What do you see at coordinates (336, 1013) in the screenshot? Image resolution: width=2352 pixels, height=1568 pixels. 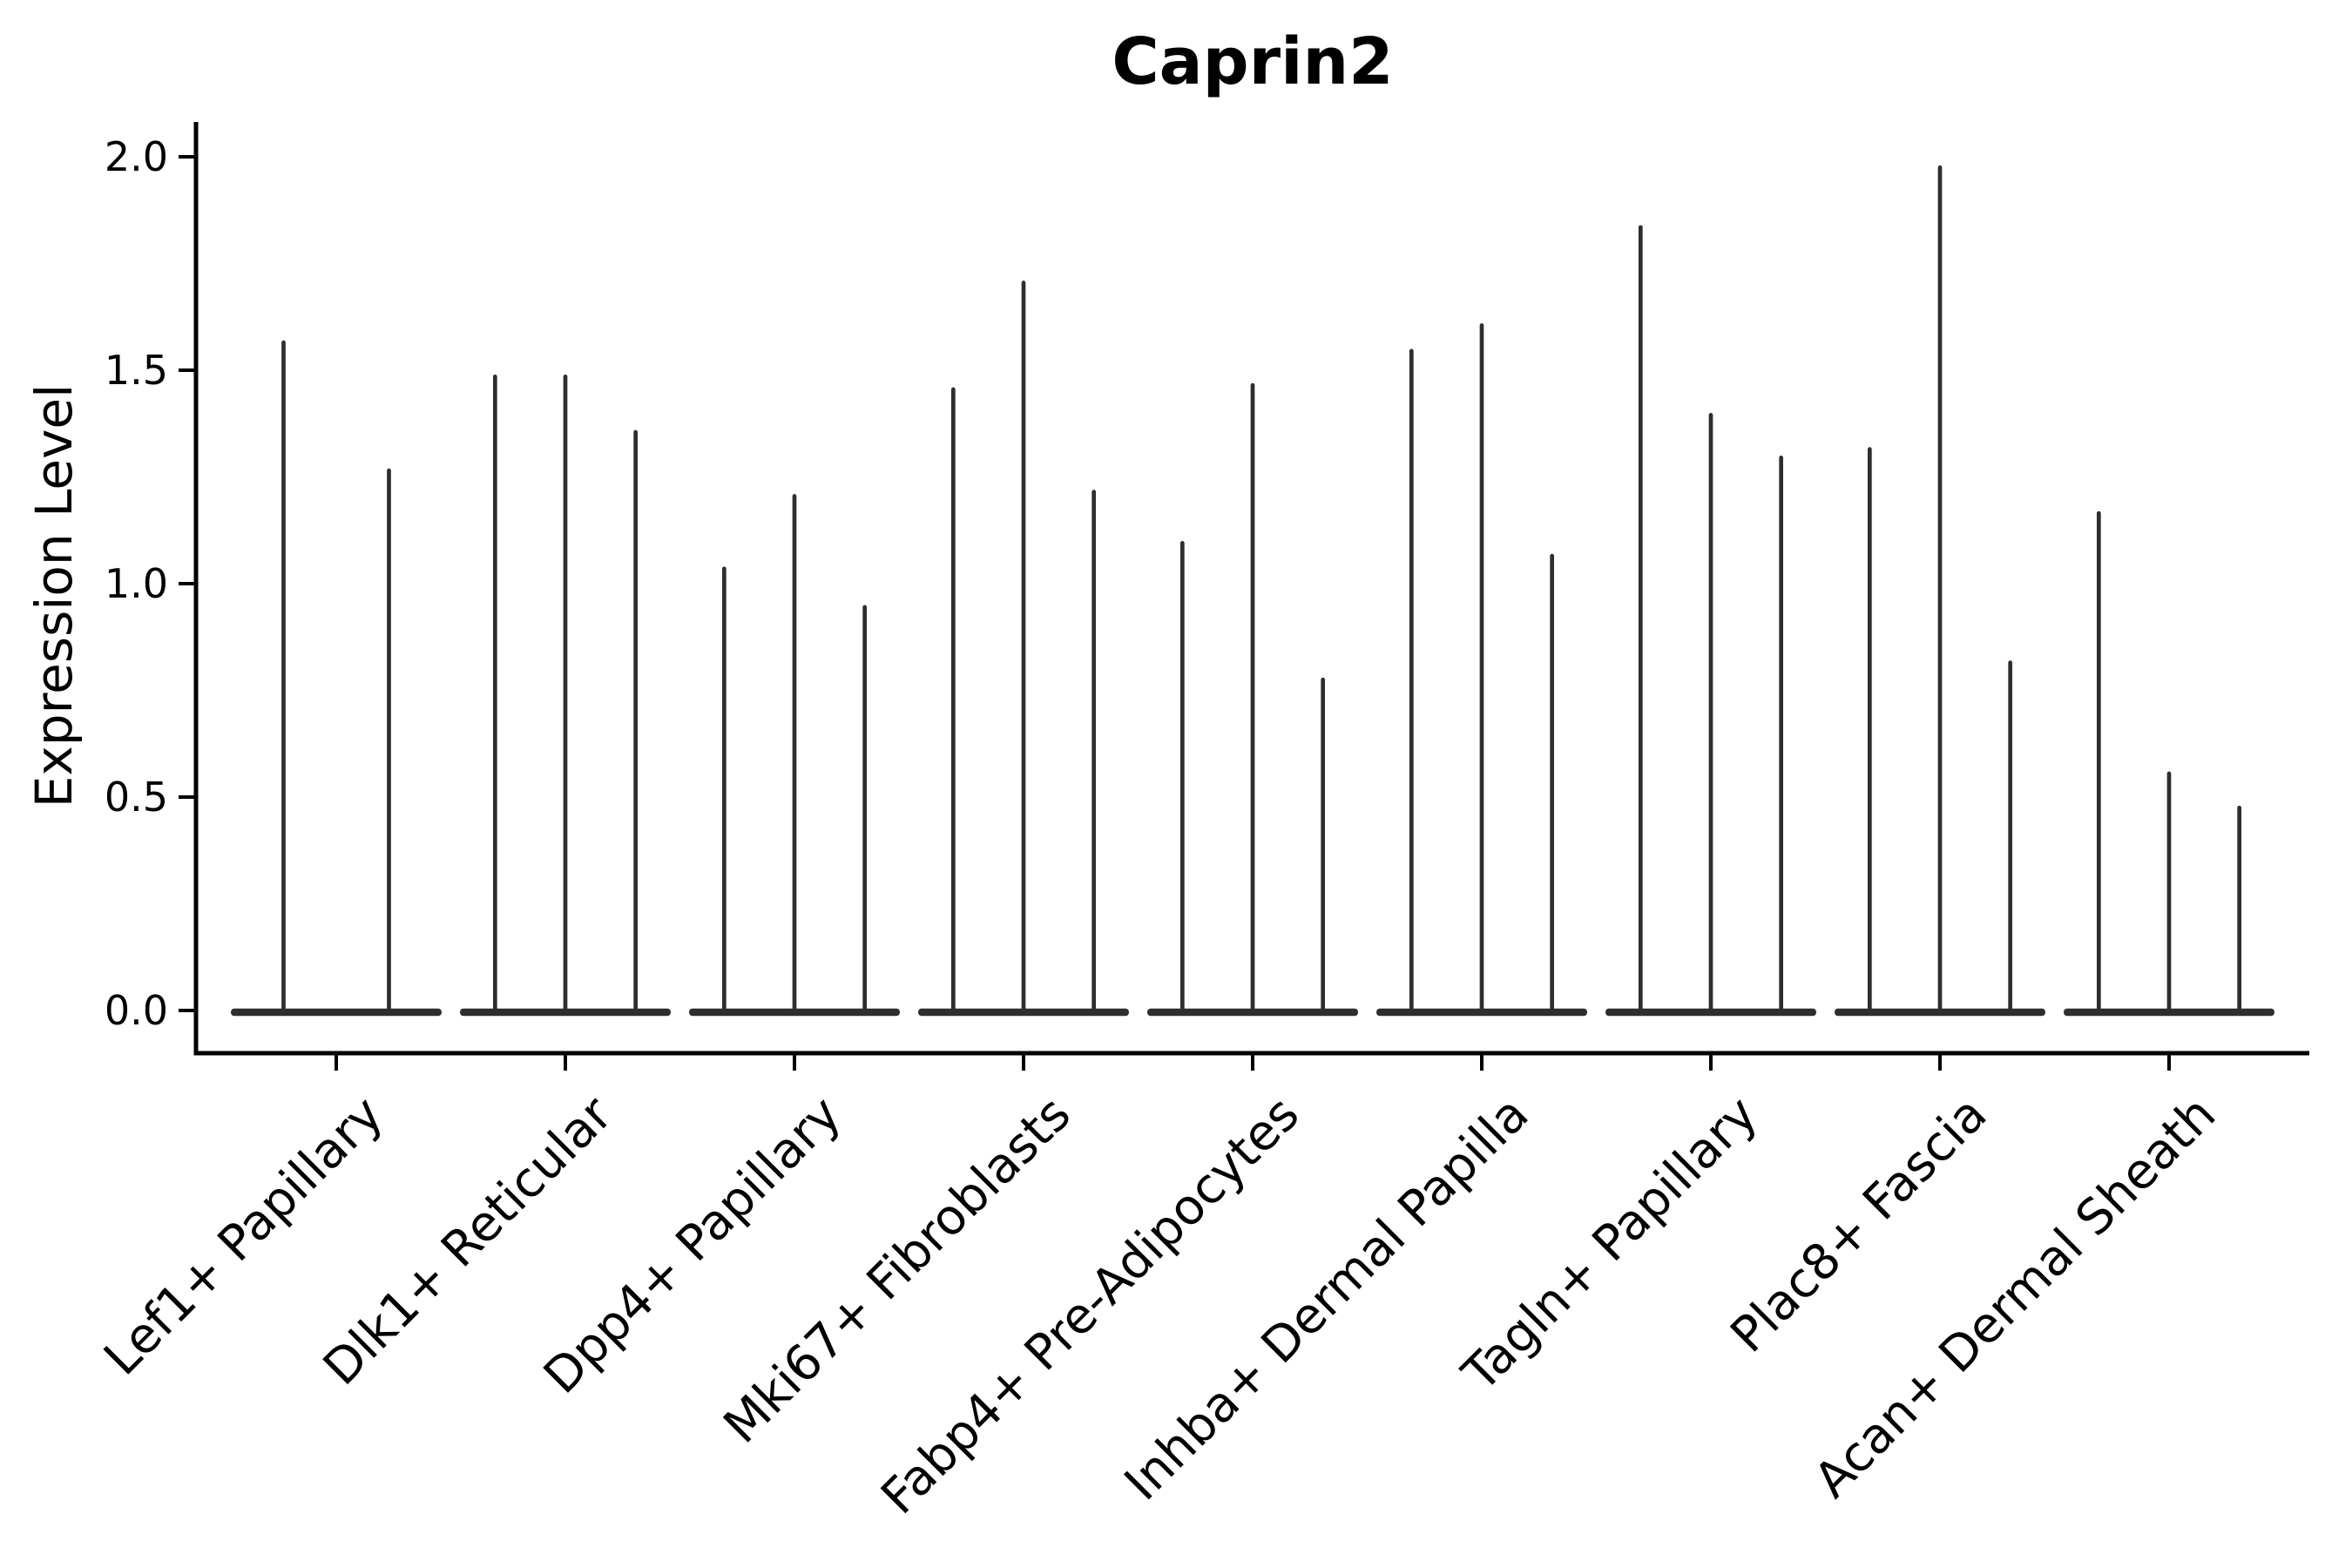 I see `violin-base` at bounding box center [336, 1013].